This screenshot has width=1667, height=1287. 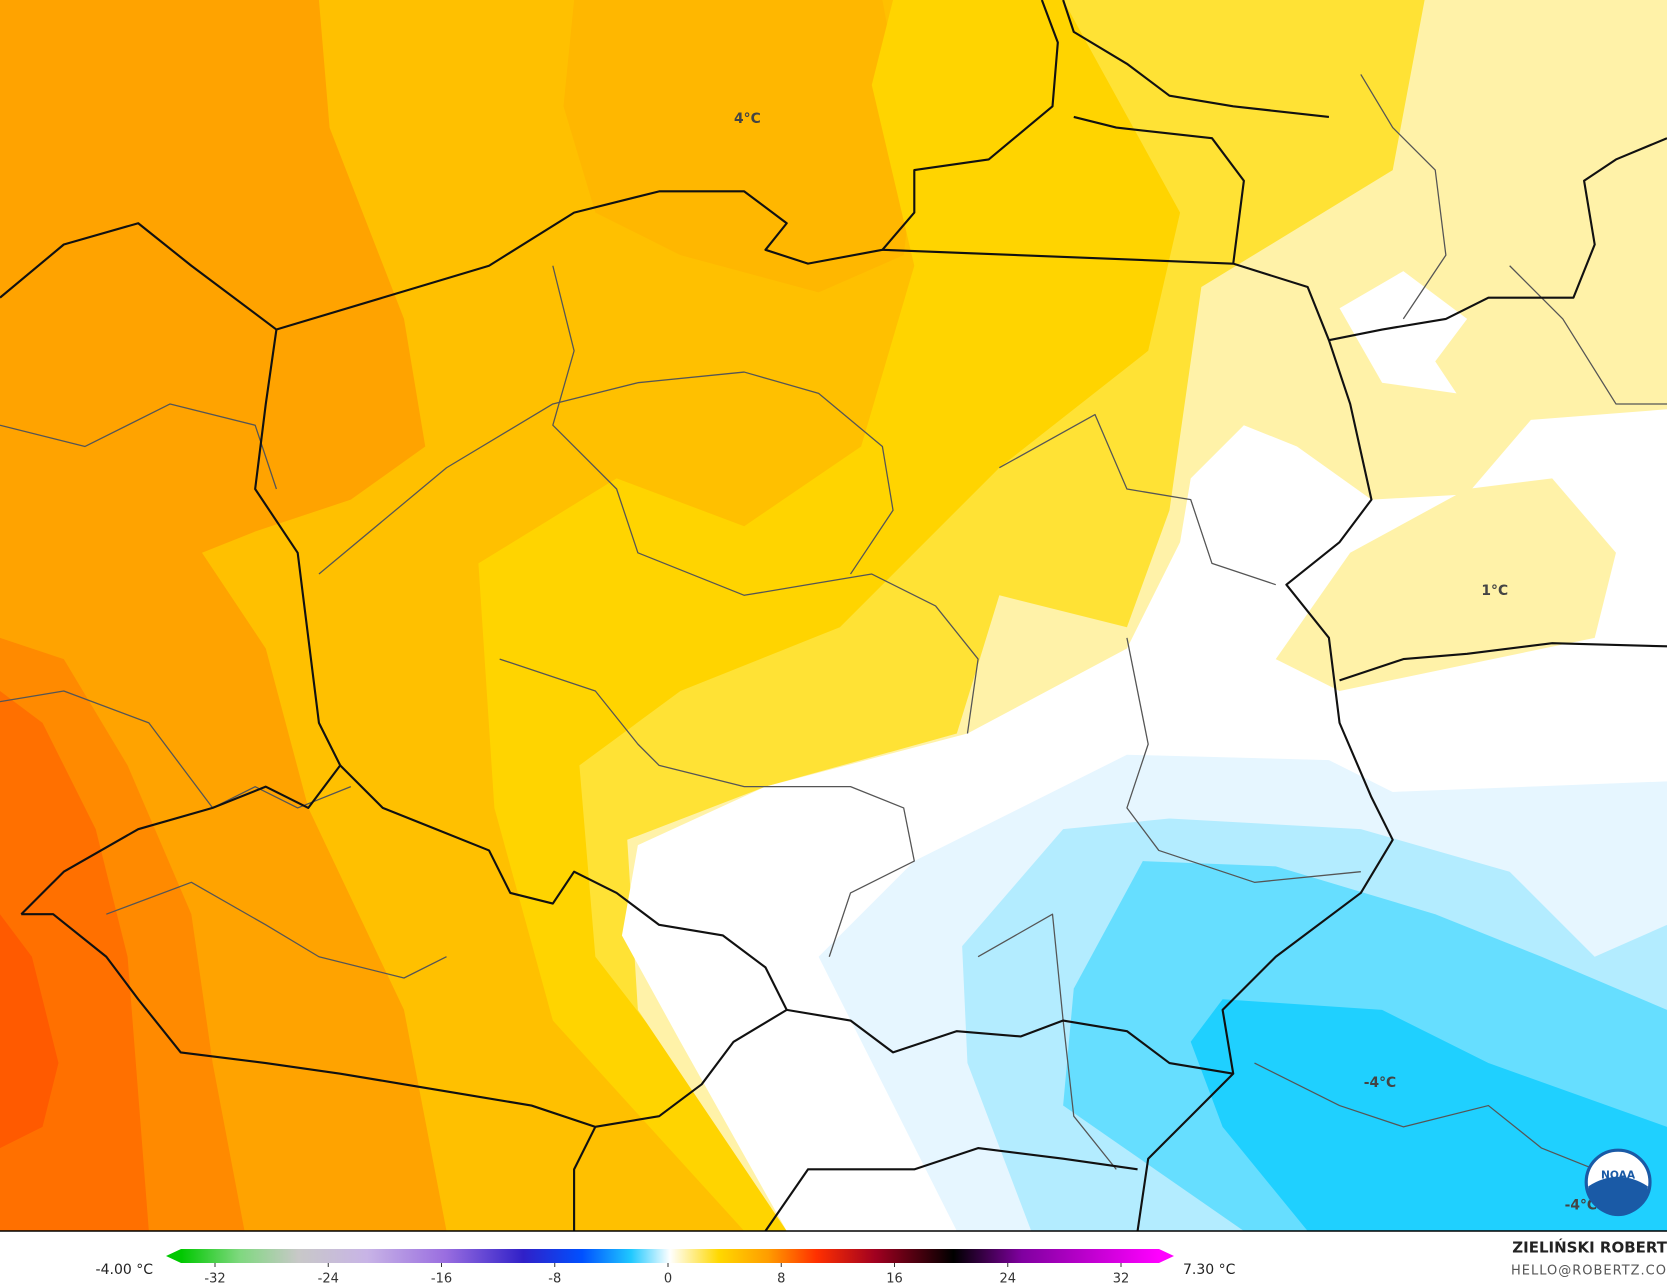 What do you see at coordinates (894, 1279) in the screenshot?
I see `colorbar-tick-label: 16` at bounding box center [894, 1279].